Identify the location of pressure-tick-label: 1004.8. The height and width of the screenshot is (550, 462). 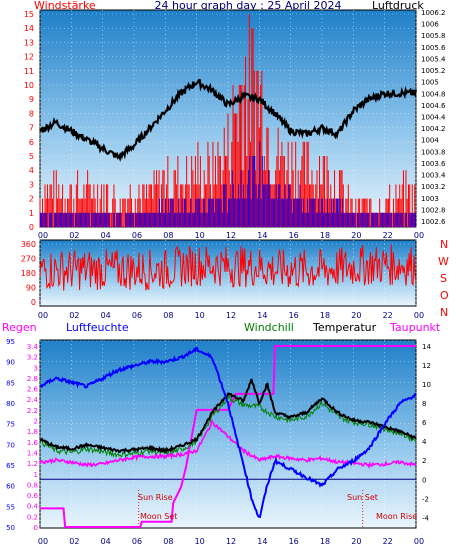
(433, 94).